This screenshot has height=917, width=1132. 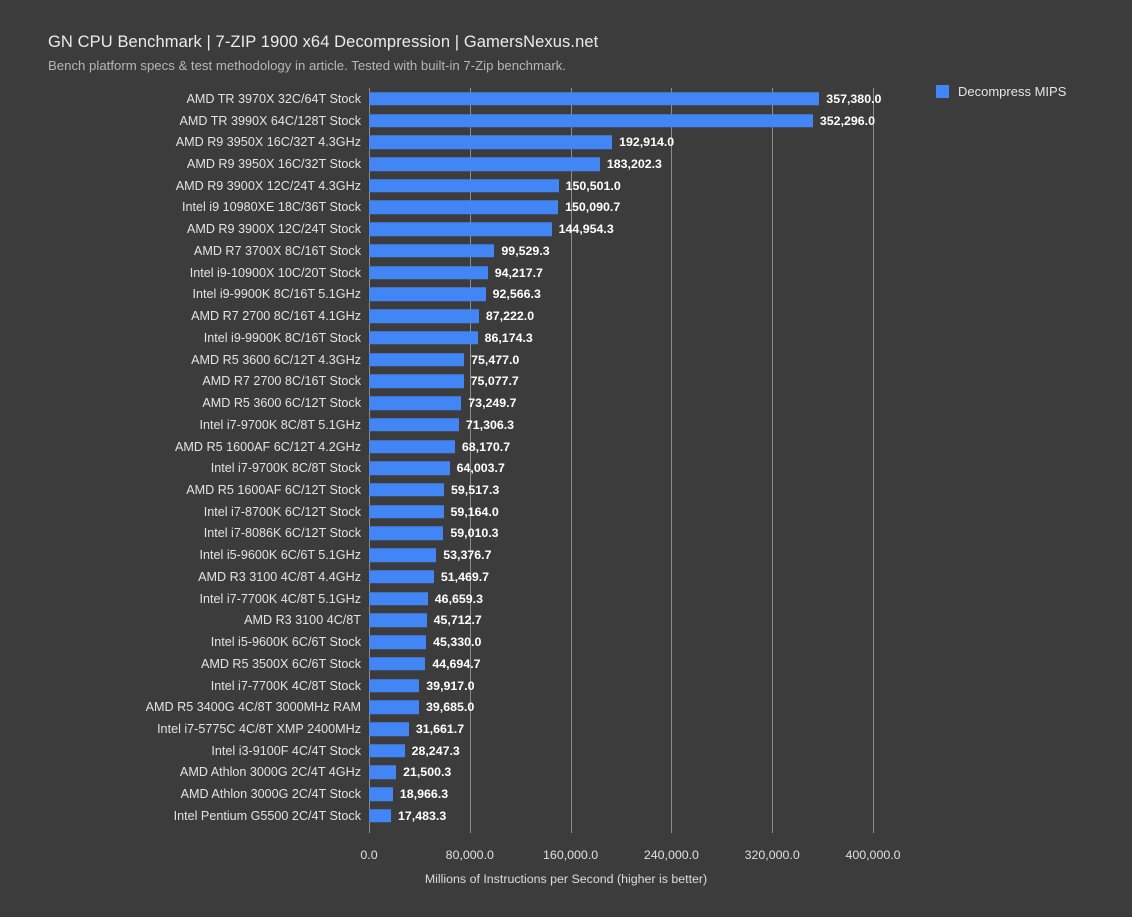 What do you see at coordinates (586, 229) in the screenshot?
I see `bar-value-label: 144,954.3` at bounding box center [586, 229].